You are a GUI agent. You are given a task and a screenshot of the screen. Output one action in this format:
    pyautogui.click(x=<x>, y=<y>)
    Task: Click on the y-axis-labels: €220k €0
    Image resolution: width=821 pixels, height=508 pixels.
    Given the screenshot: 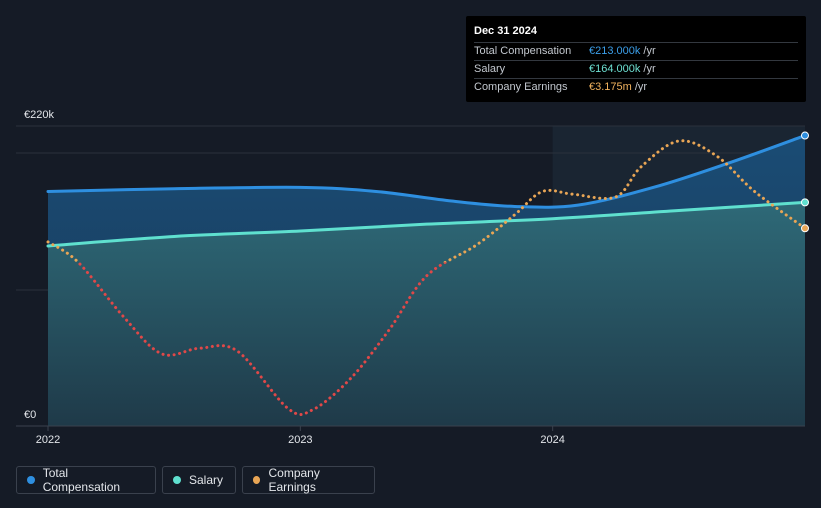 What is the action you would take?
    pyautogui.click(x=39, y=265)
    